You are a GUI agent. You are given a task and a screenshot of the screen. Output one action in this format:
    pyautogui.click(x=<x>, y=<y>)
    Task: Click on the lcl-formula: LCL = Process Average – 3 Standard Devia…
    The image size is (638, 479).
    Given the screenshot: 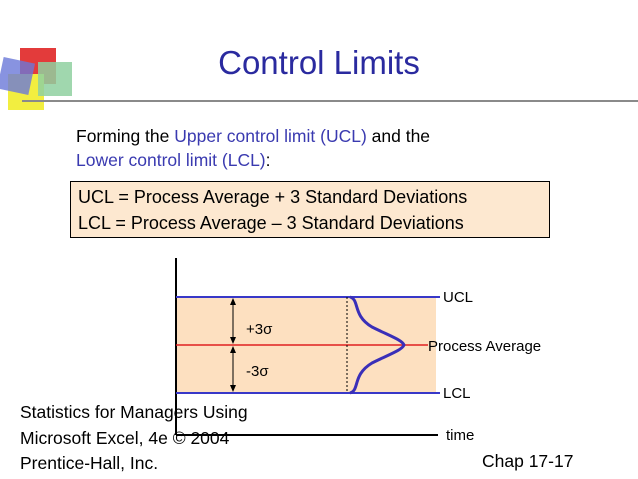 What is the action you would take?
    pyautogui.click(x=271, y=223)
    